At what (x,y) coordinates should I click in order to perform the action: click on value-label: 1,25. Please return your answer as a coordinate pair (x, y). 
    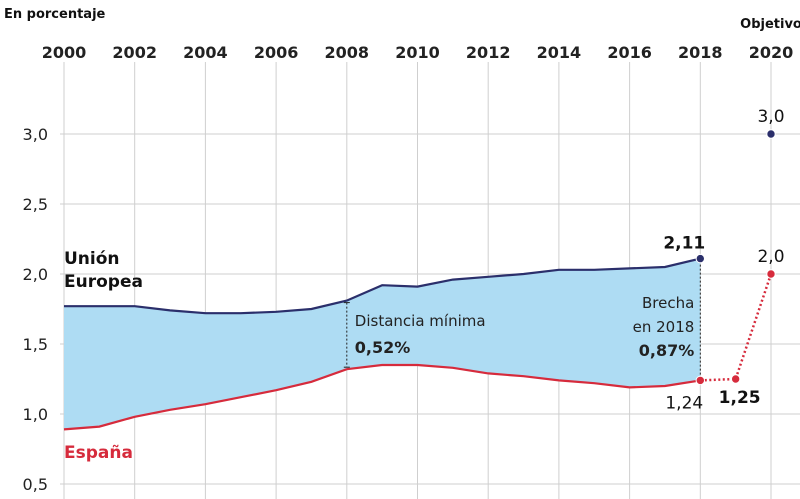
    Looking at the image, I should click on (740, 398).